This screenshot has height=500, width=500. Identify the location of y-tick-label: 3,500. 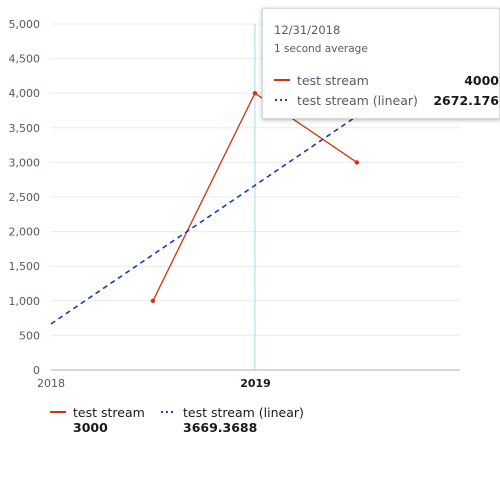
(25, 128).